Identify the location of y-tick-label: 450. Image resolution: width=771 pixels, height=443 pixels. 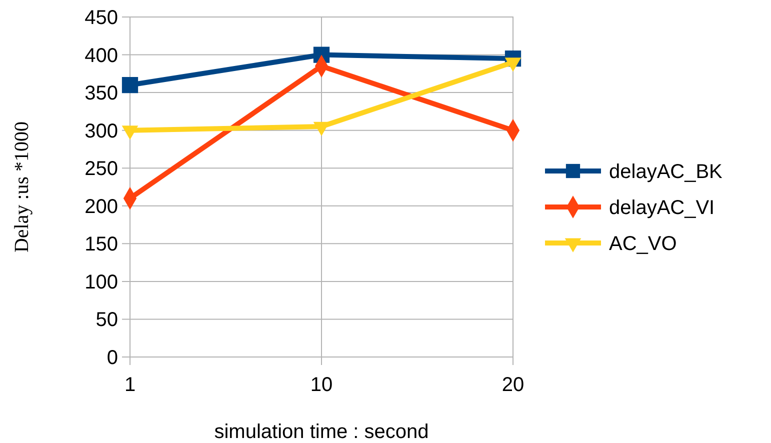
(101, 18).